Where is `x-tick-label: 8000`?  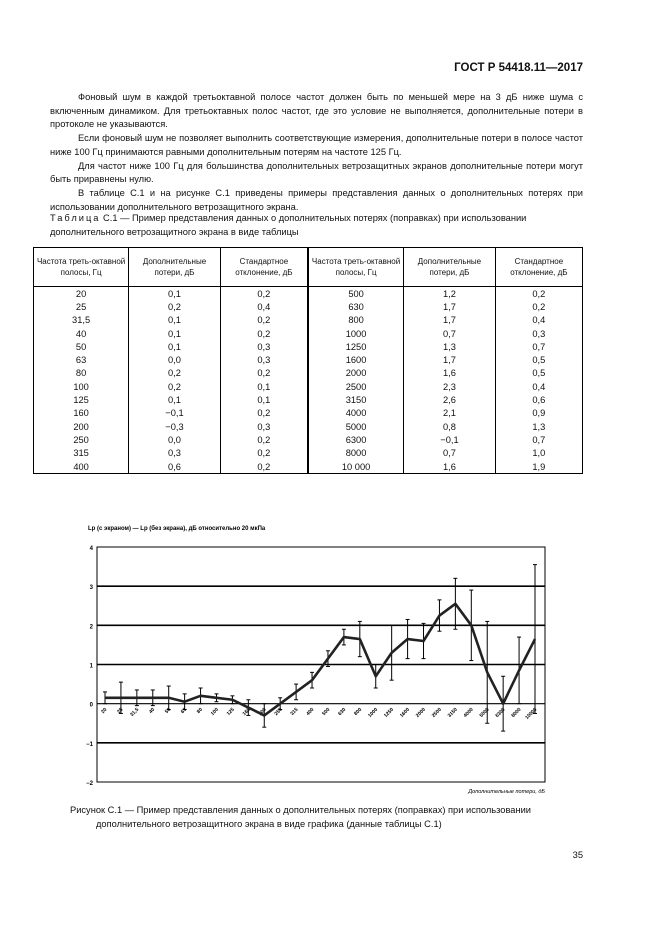
x-tick-label: 8000 is located at coordinates (516, 713).